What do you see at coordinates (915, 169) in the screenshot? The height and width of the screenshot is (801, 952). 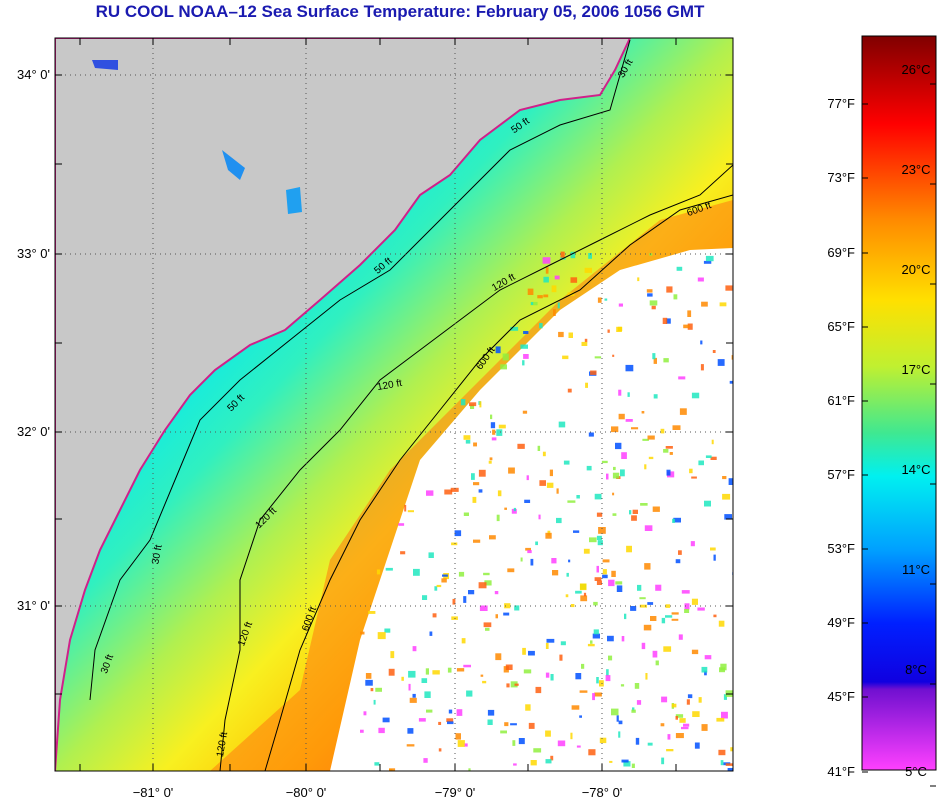 I see `celsius-label: 23°C` at bounding box center [915, 169].